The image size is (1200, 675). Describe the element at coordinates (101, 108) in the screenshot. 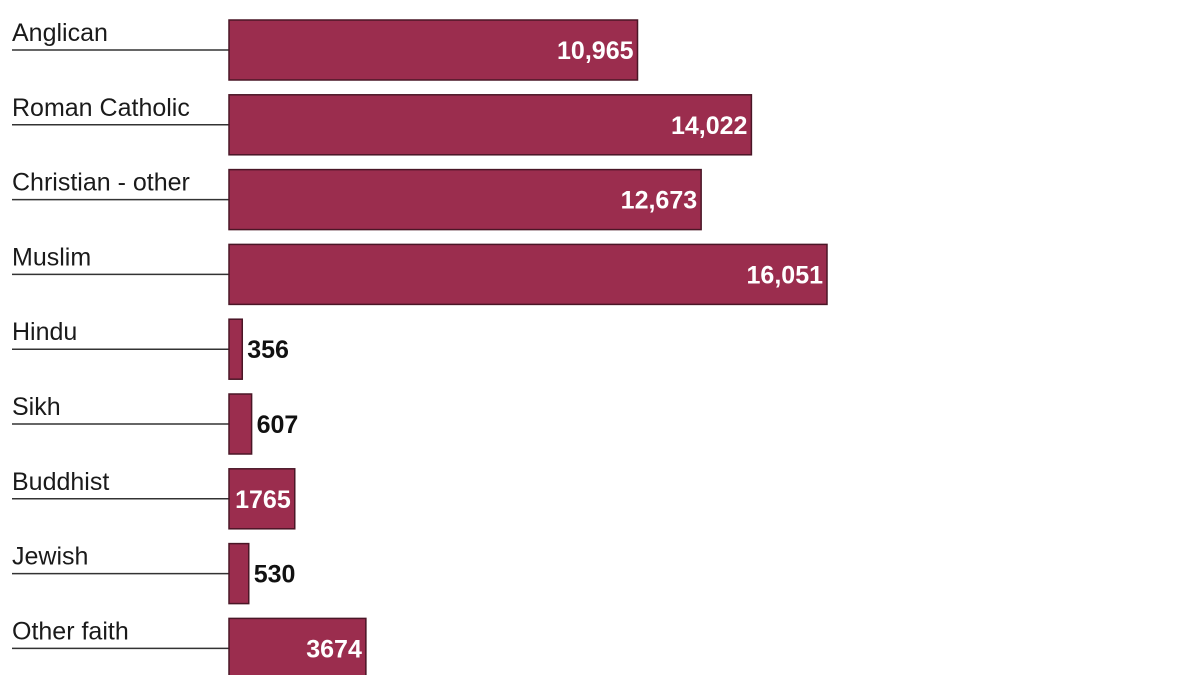

I see `category-label-roman-catholic: Roman Catholic` at that location.